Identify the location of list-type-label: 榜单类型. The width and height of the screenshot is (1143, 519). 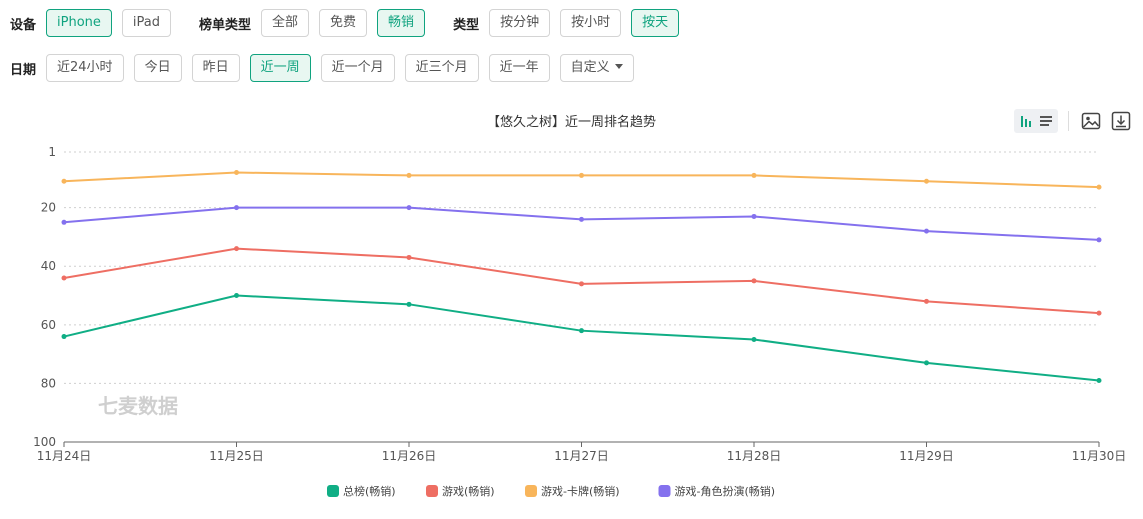
(225, 25).